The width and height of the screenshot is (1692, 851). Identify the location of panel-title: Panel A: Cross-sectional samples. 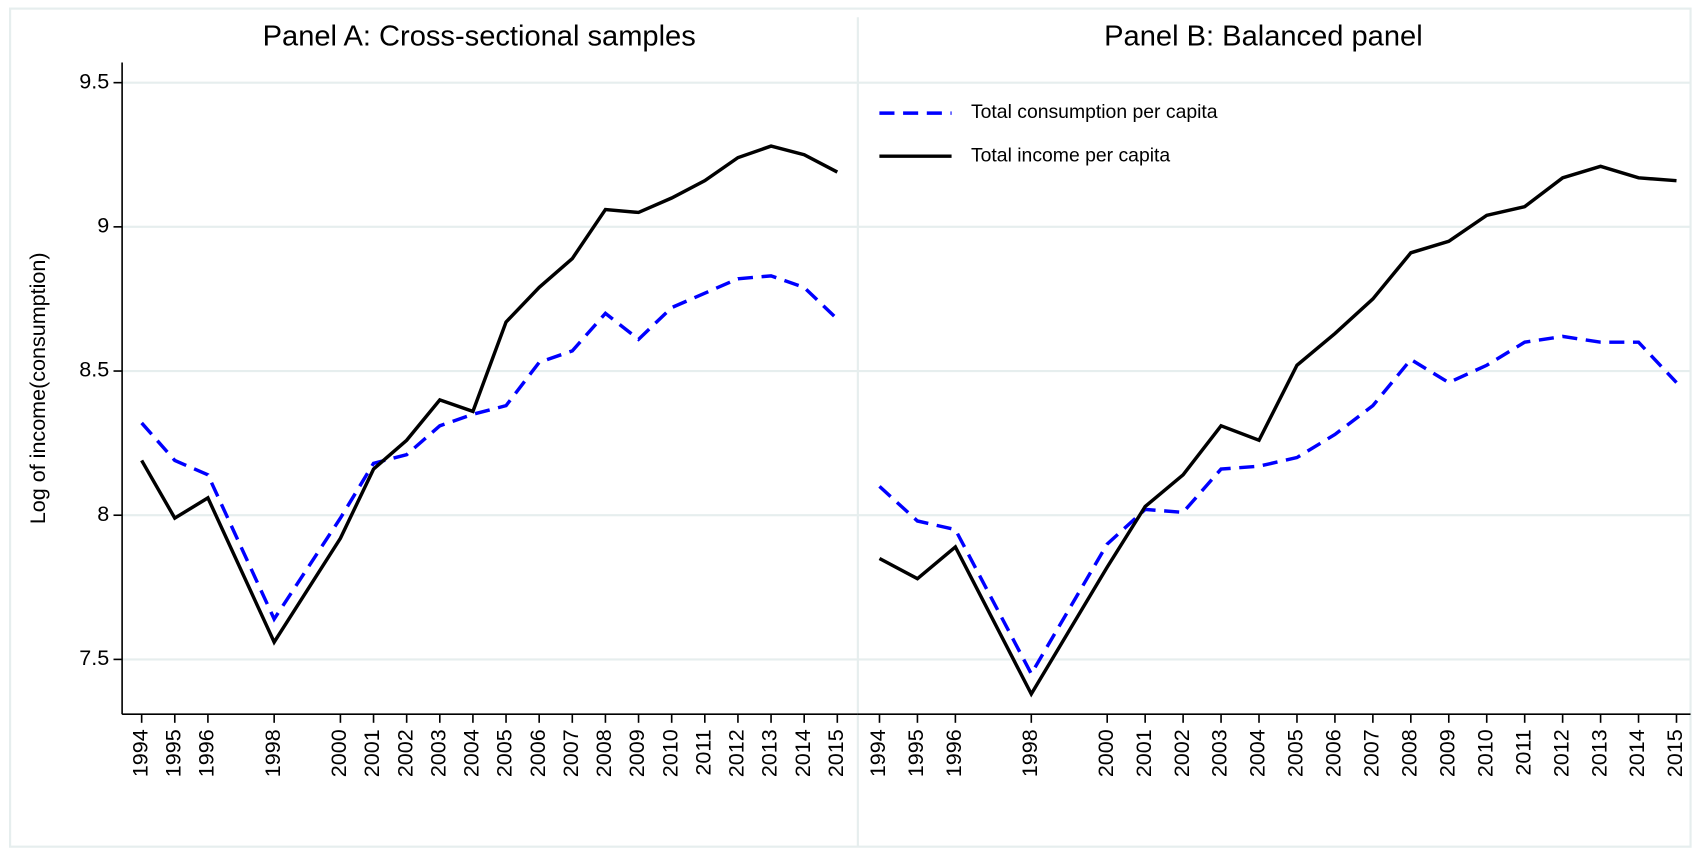
(479, 36).